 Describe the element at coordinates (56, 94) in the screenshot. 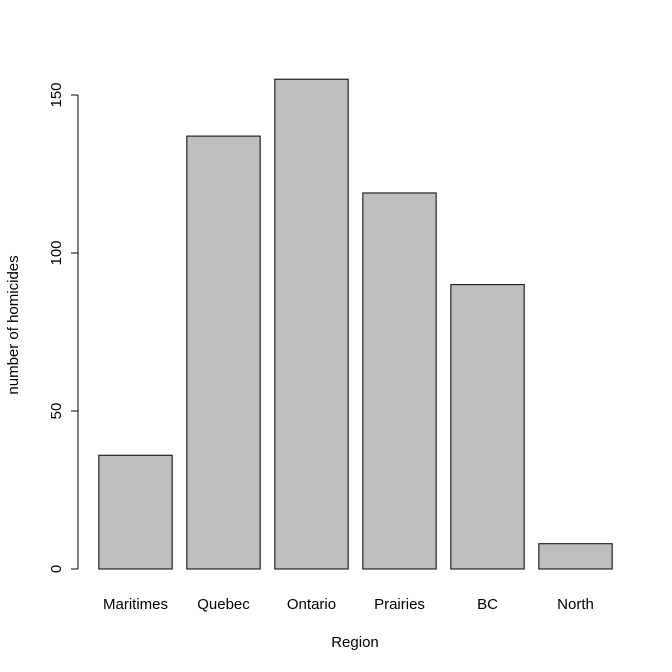

I see `y-tick-label: 150` at that location.